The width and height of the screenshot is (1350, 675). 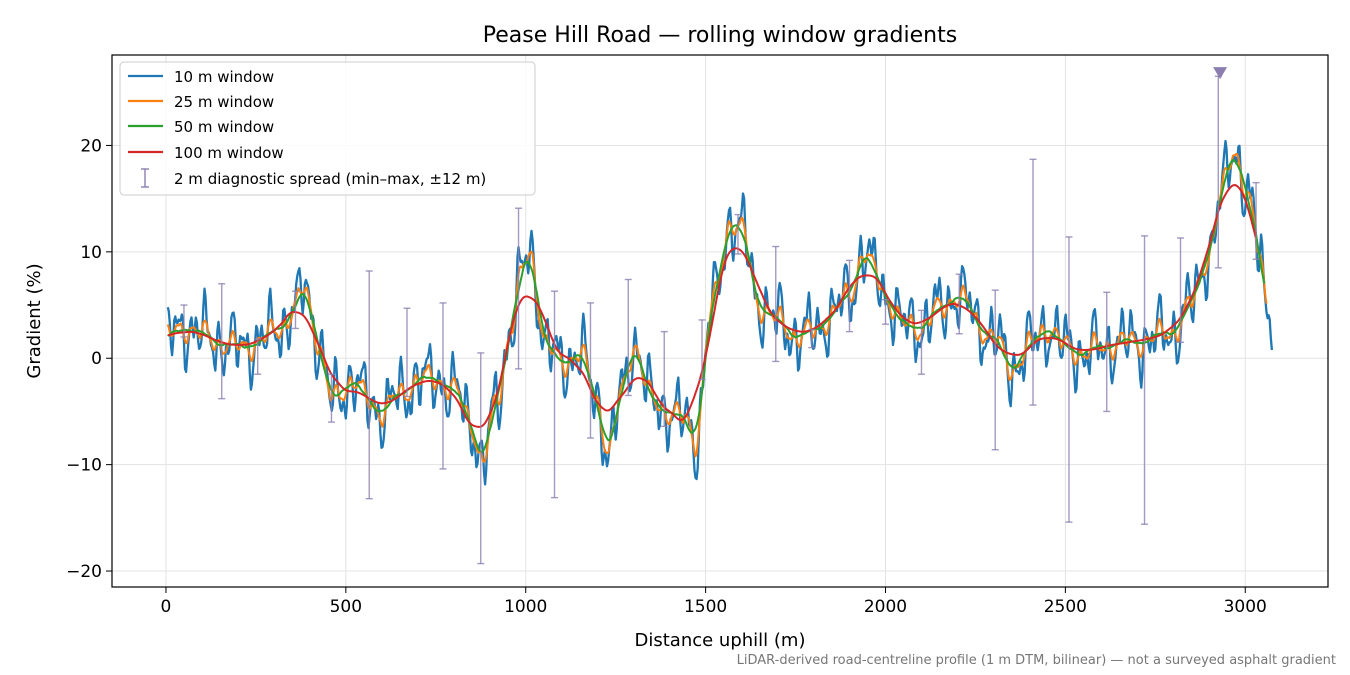 I want to click on y-axis-label: Gradient (%), so click(x=34, y=320).